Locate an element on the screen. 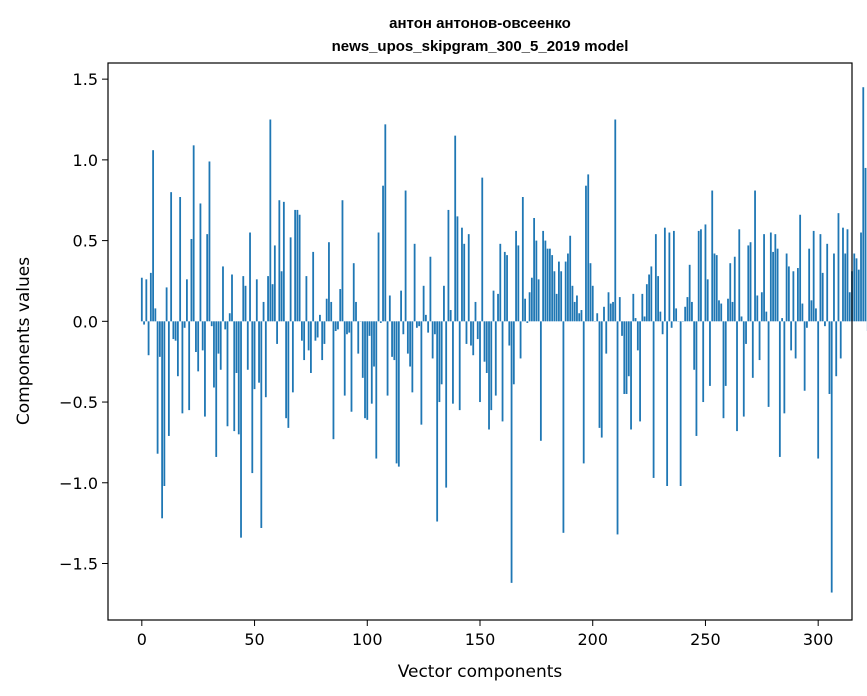 Image resolution: width=867 pixels, height=696 pixels. x-tick-label: 0 is located at coordinates (142, 639).